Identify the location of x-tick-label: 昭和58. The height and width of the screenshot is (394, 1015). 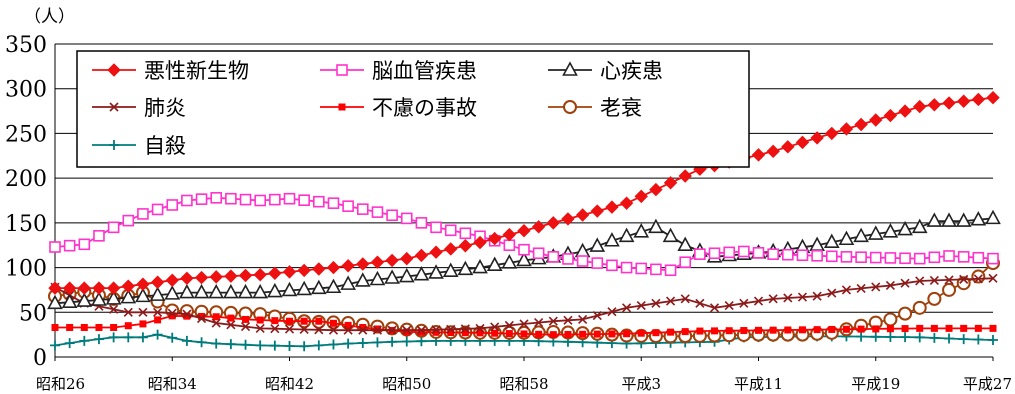
(523, 384).